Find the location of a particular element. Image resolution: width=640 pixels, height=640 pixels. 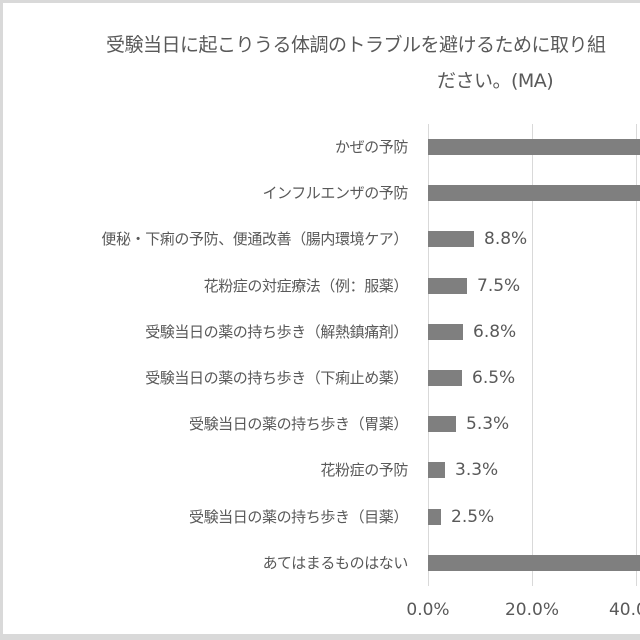

bar-row: あてはまるものはない is located at coordinates (320, 563).